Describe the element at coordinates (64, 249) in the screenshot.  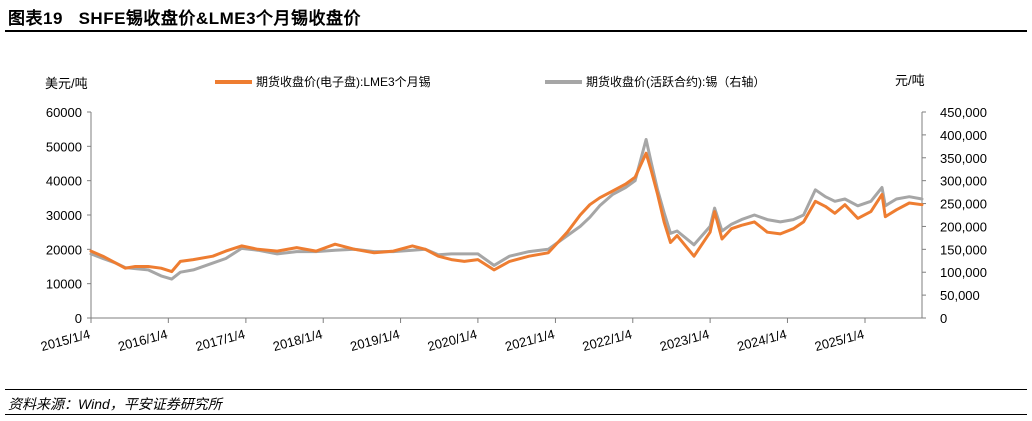
I see `left-tick-label: 20000` at that location.